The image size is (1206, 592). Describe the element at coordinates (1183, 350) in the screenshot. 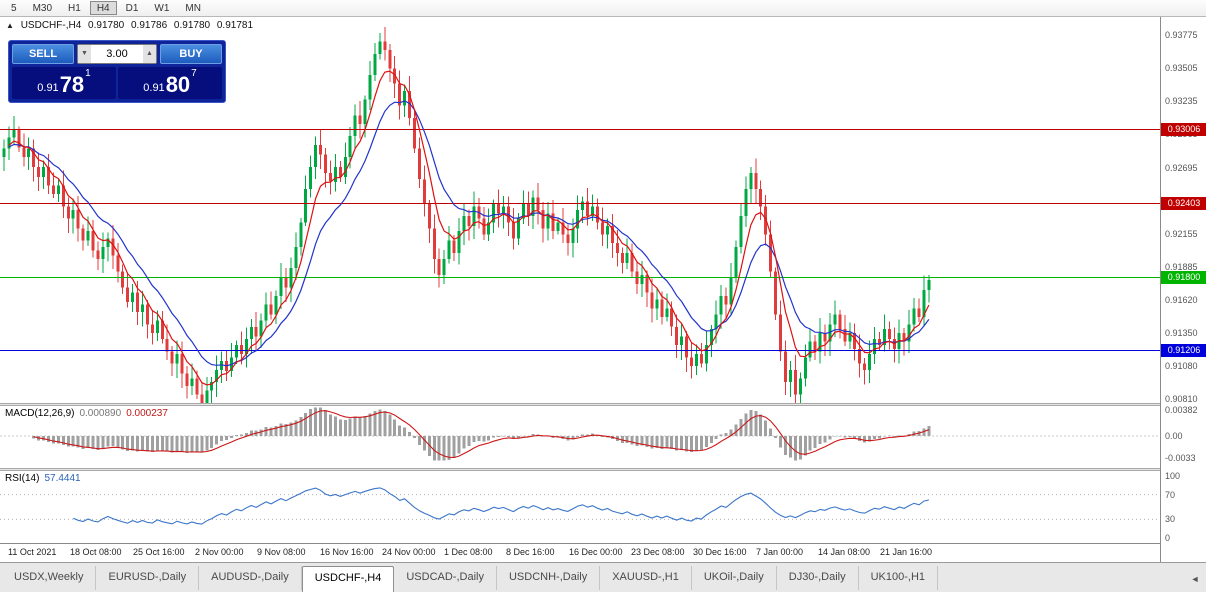

I see `price-line-badge: 0.91206` at that location.